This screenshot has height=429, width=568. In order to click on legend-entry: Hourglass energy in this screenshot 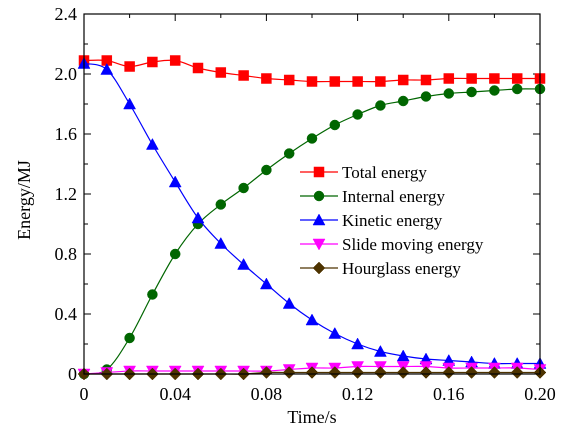, I will do `click(380, 268)`.